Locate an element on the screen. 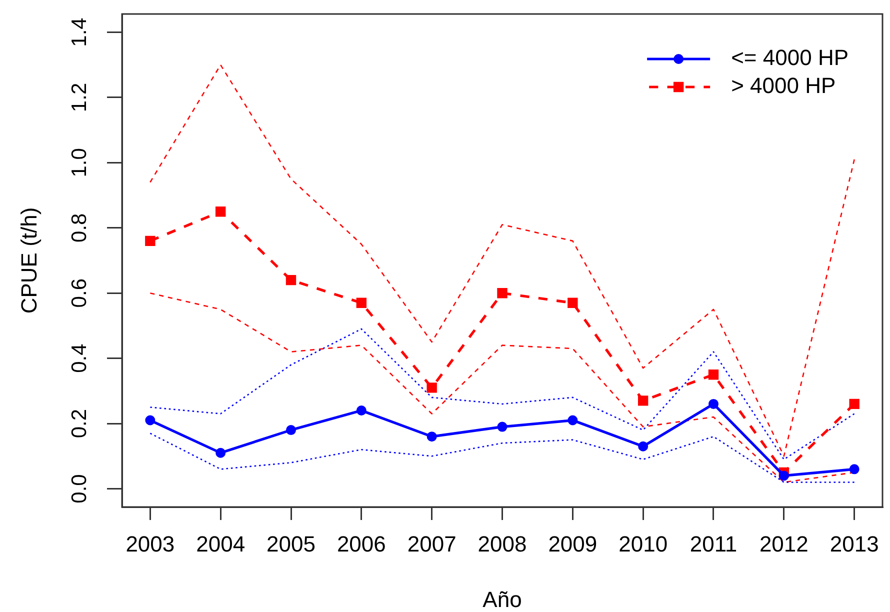 This screenshot has width=890, height=612. x-tick-label: 2011 is located at coordinates (714, 543).